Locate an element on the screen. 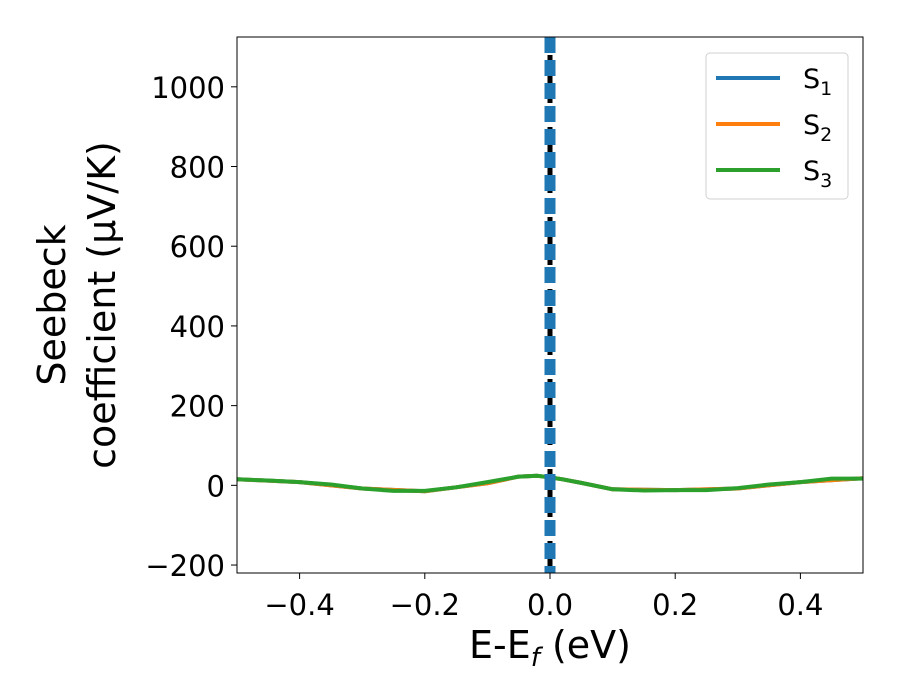 This screenshot has height=700, width=900. y-tick-label: 1000 is located at coordinates (188, 88).